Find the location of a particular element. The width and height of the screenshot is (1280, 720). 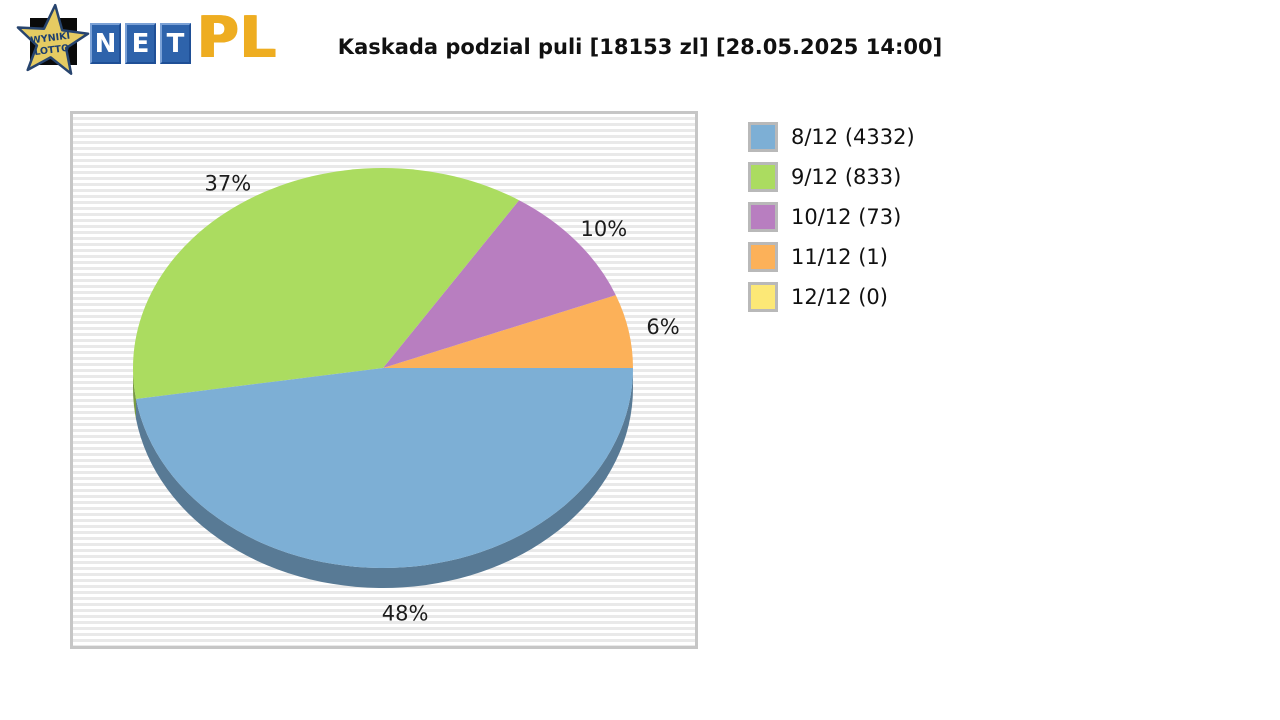

legend-item-12-12: 12/12 (0) is located at coordinates (831, 297).